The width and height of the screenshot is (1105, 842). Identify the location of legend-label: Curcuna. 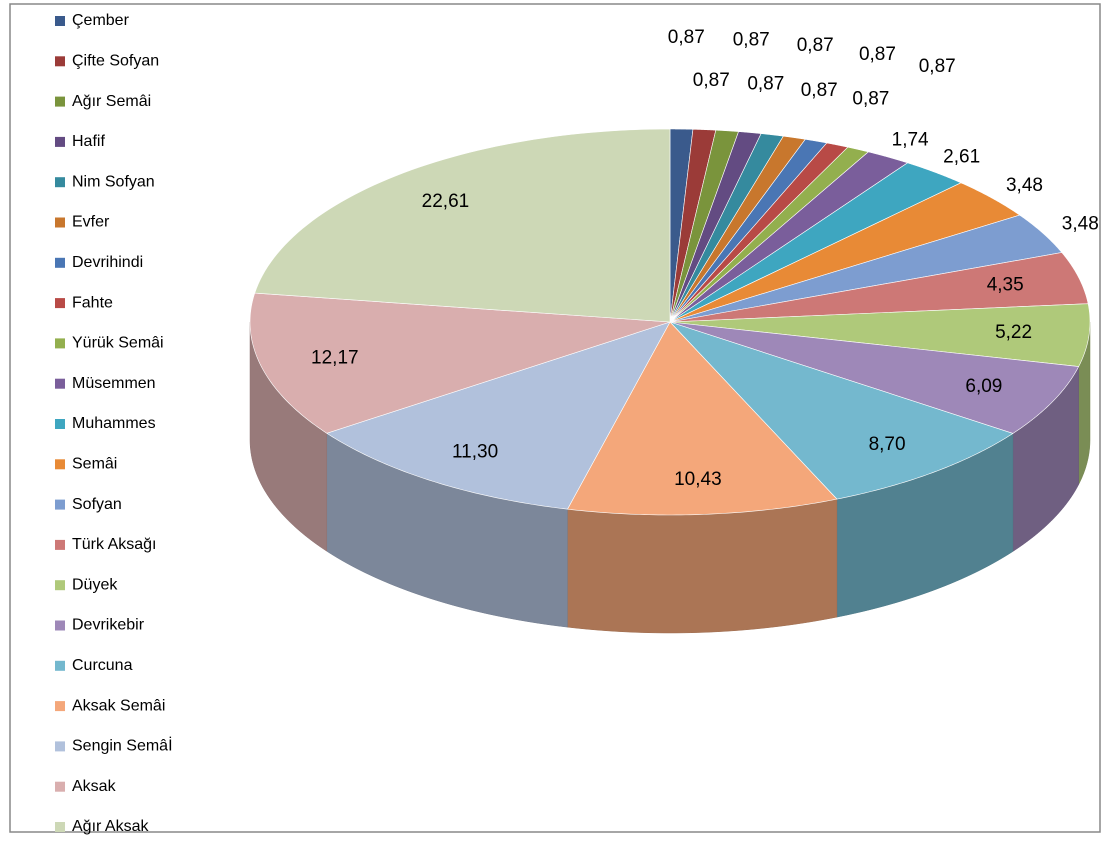
(102, 665).